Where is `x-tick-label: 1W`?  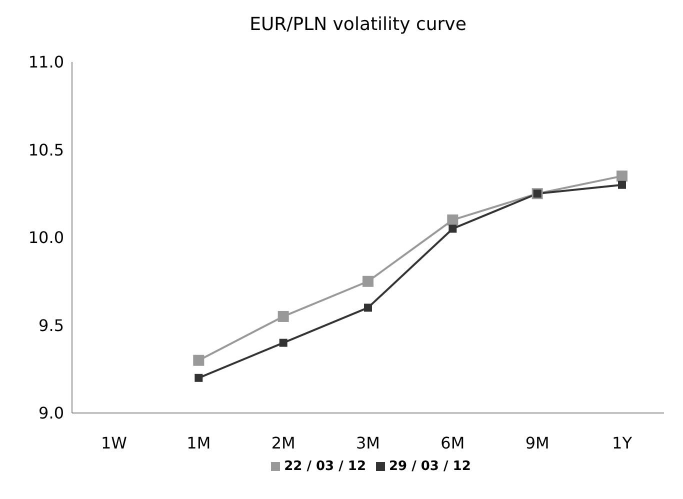 x-tick-label: 1W is located at coordinates (114, 442).